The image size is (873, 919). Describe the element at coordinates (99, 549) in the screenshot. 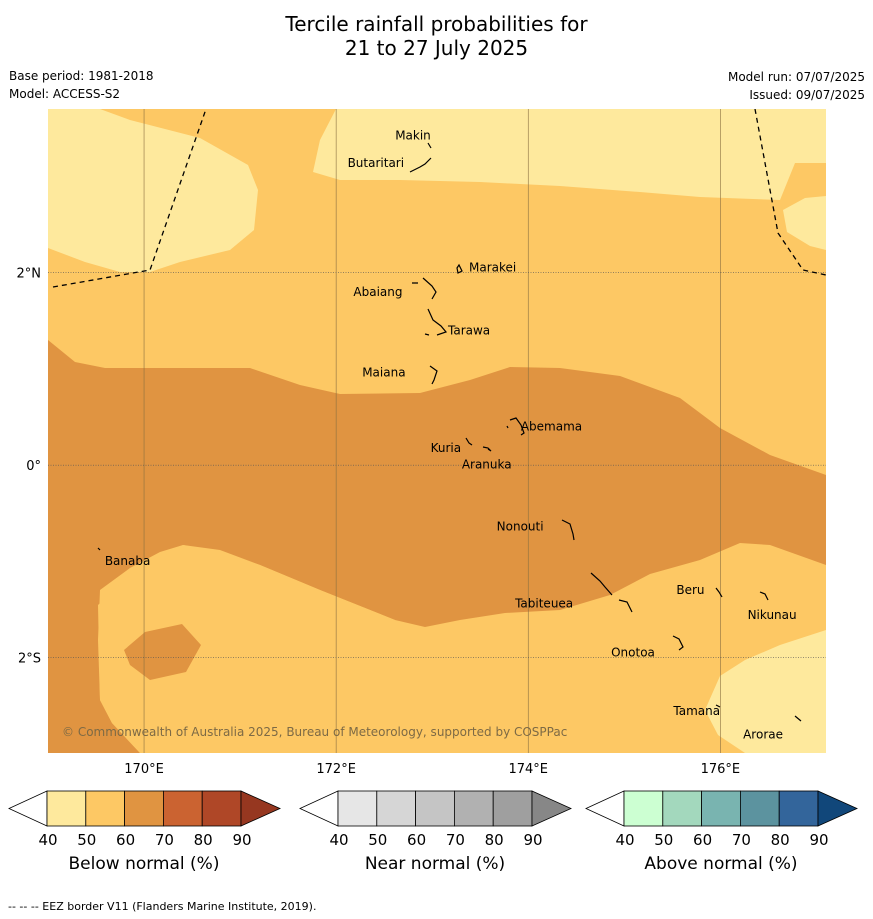

I see `island-banaba` at that location.